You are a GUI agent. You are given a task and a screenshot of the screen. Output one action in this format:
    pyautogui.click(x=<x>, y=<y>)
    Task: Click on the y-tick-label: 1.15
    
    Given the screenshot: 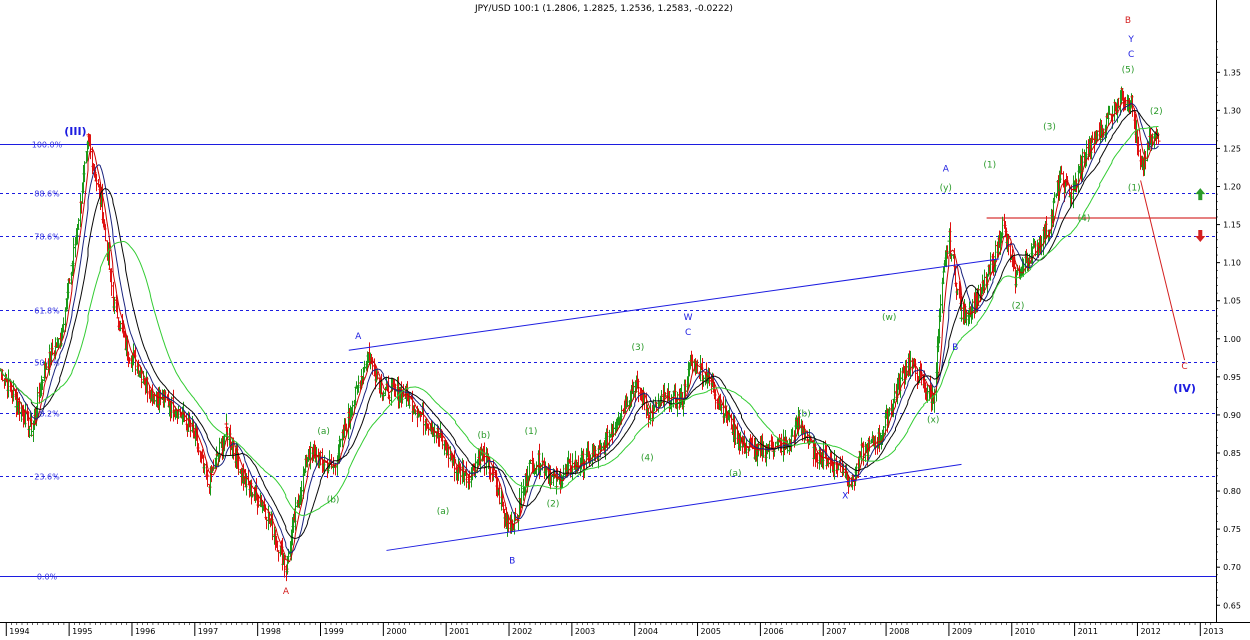 What is the action you would take?
    pyautogui.click(x=1232, y=225)
    